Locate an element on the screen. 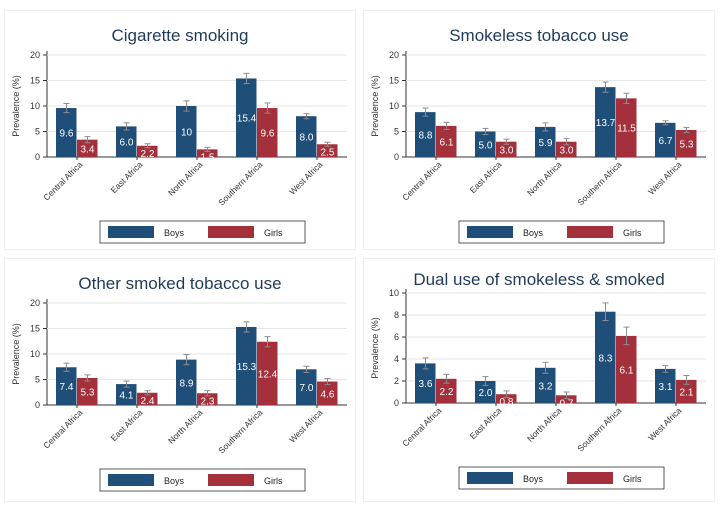 Image resolution: width=726 pixels, height=515 pixels. chart-title: Other smoked tobacco use is located at coordinates (179, 283).